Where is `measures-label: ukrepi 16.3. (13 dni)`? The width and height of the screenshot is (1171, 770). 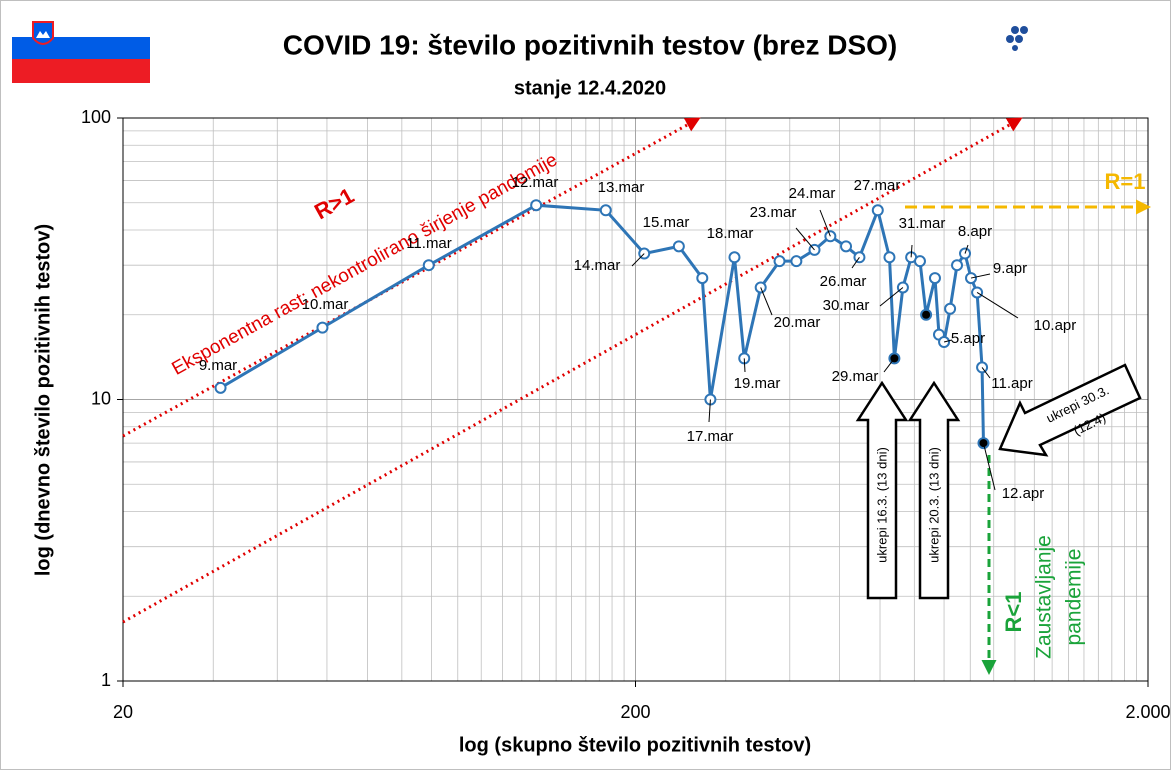 measures-label: ukrepi 16.3. (13 dni) is located at coordinates (881, 505).